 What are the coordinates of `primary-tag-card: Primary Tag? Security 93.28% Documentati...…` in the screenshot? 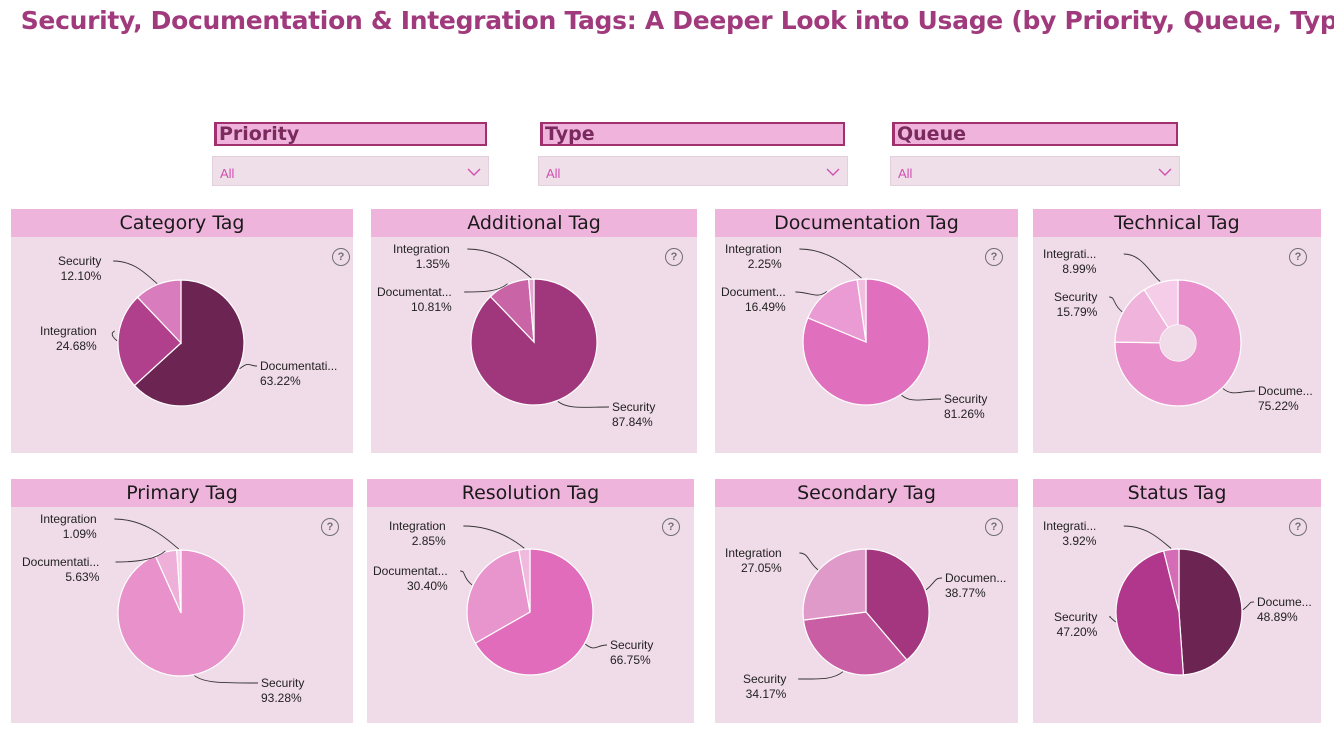 It's located at (182, 601).